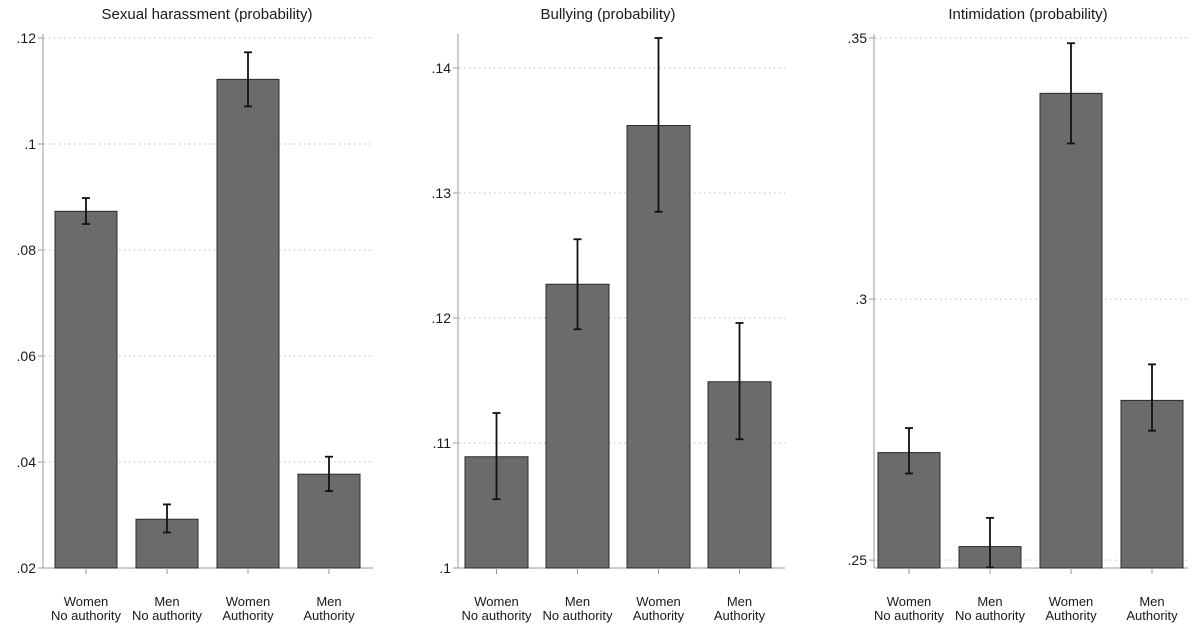 This screenshot has height=633, width=1200. Describe the element at coordinates (1027, 14) in the screenshot. I see `panel-title: Intimidation (probability)` at that location.